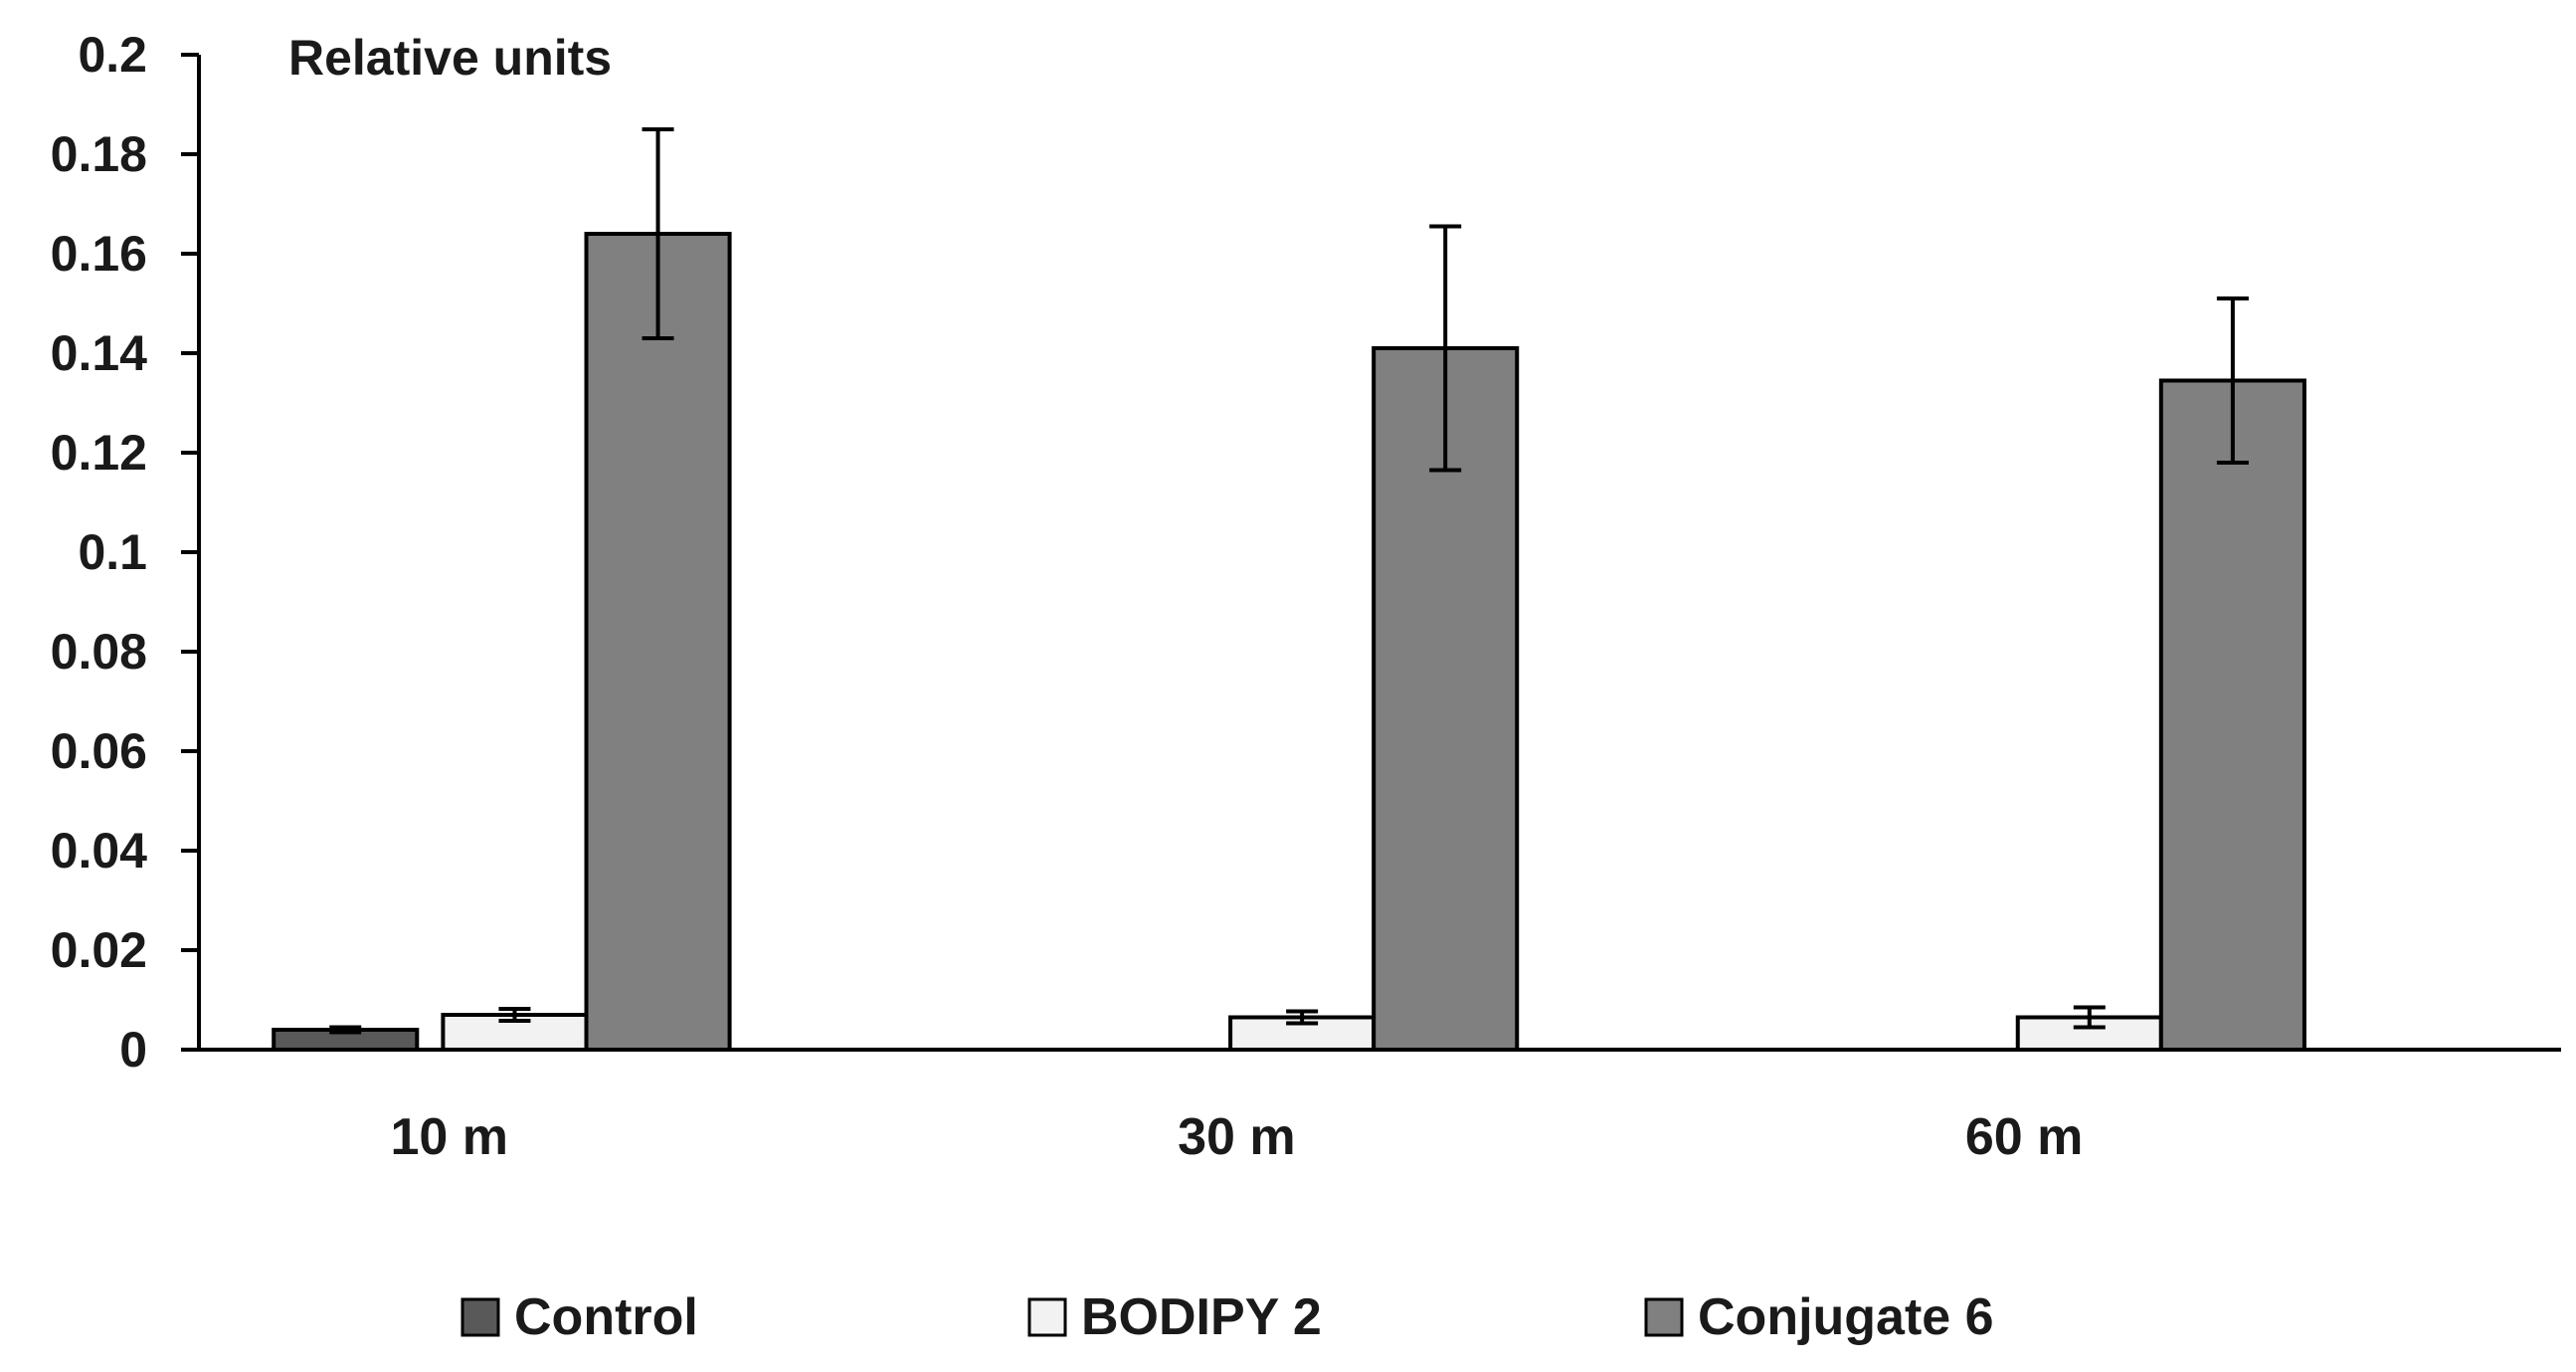 The height and width of the screenshot is (1372, 2576). I want to click on y-tick-label: 0.08, so click(99, 652).